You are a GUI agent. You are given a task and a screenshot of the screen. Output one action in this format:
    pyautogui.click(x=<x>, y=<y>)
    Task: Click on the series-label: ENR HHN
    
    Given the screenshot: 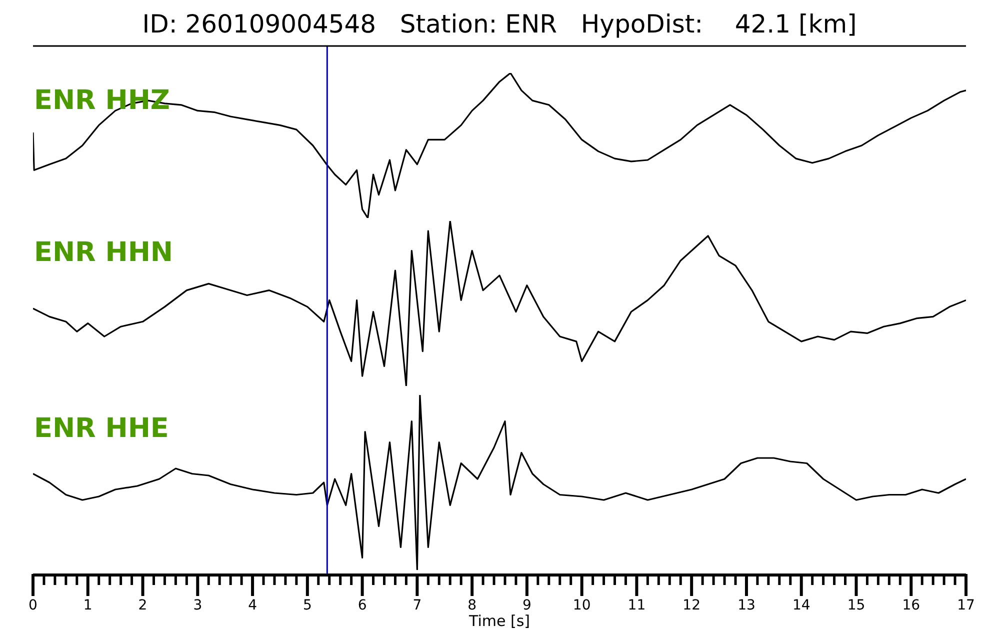 What is the action you would take?
    pyautogui.click(x=104, y=252)
    